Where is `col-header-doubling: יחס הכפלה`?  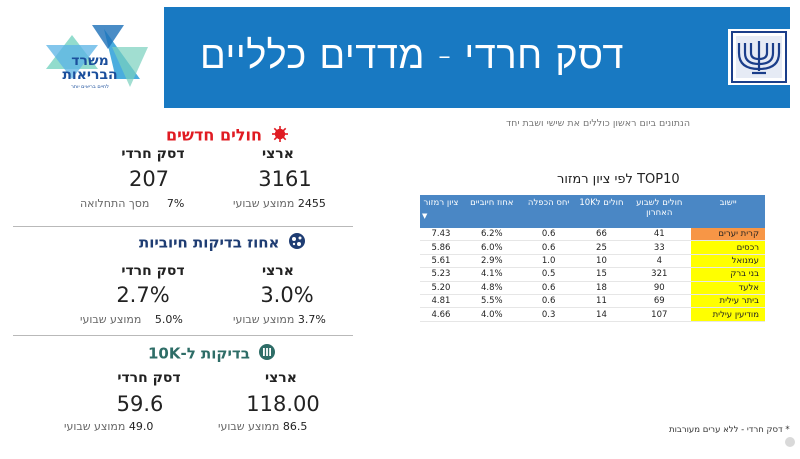 col-header-doubling: יחס הכפלה is located at coordinates (548, 211).